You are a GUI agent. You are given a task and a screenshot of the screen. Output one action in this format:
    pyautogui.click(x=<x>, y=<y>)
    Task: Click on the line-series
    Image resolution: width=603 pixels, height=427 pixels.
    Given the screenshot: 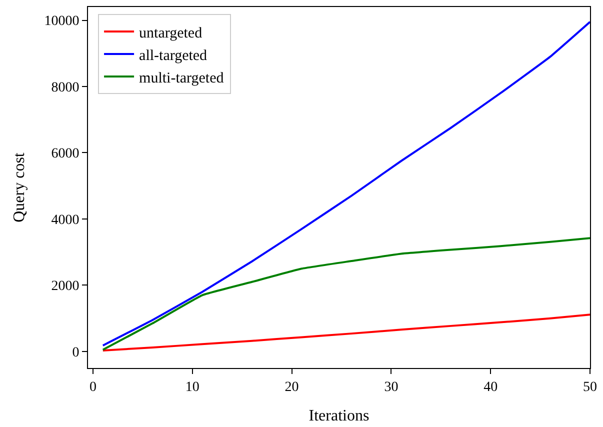 What is the action you would take?
    pyautogui.click(x=346, y=333)
    